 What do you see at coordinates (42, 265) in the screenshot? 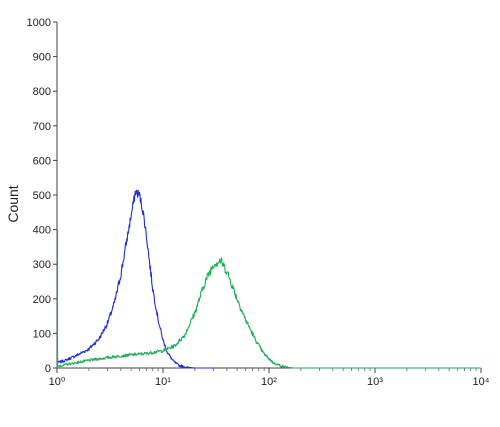
I see `y-tick-label: 300` at bounding box center [42, 265].